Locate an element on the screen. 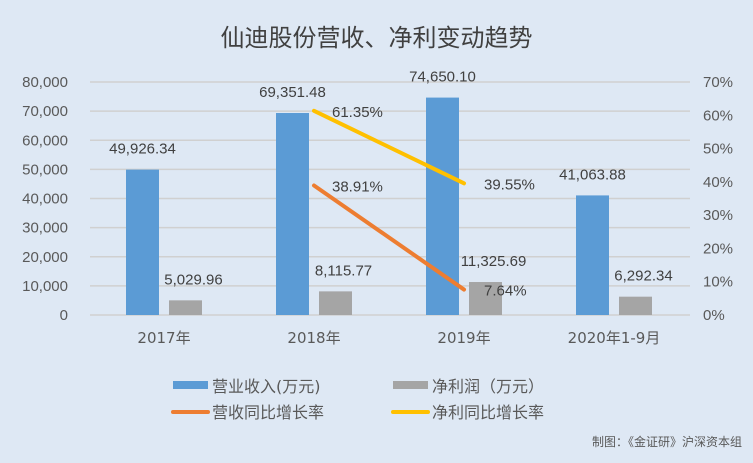  category-label: 2020年1-9月 is located at coordinates (614, 338).